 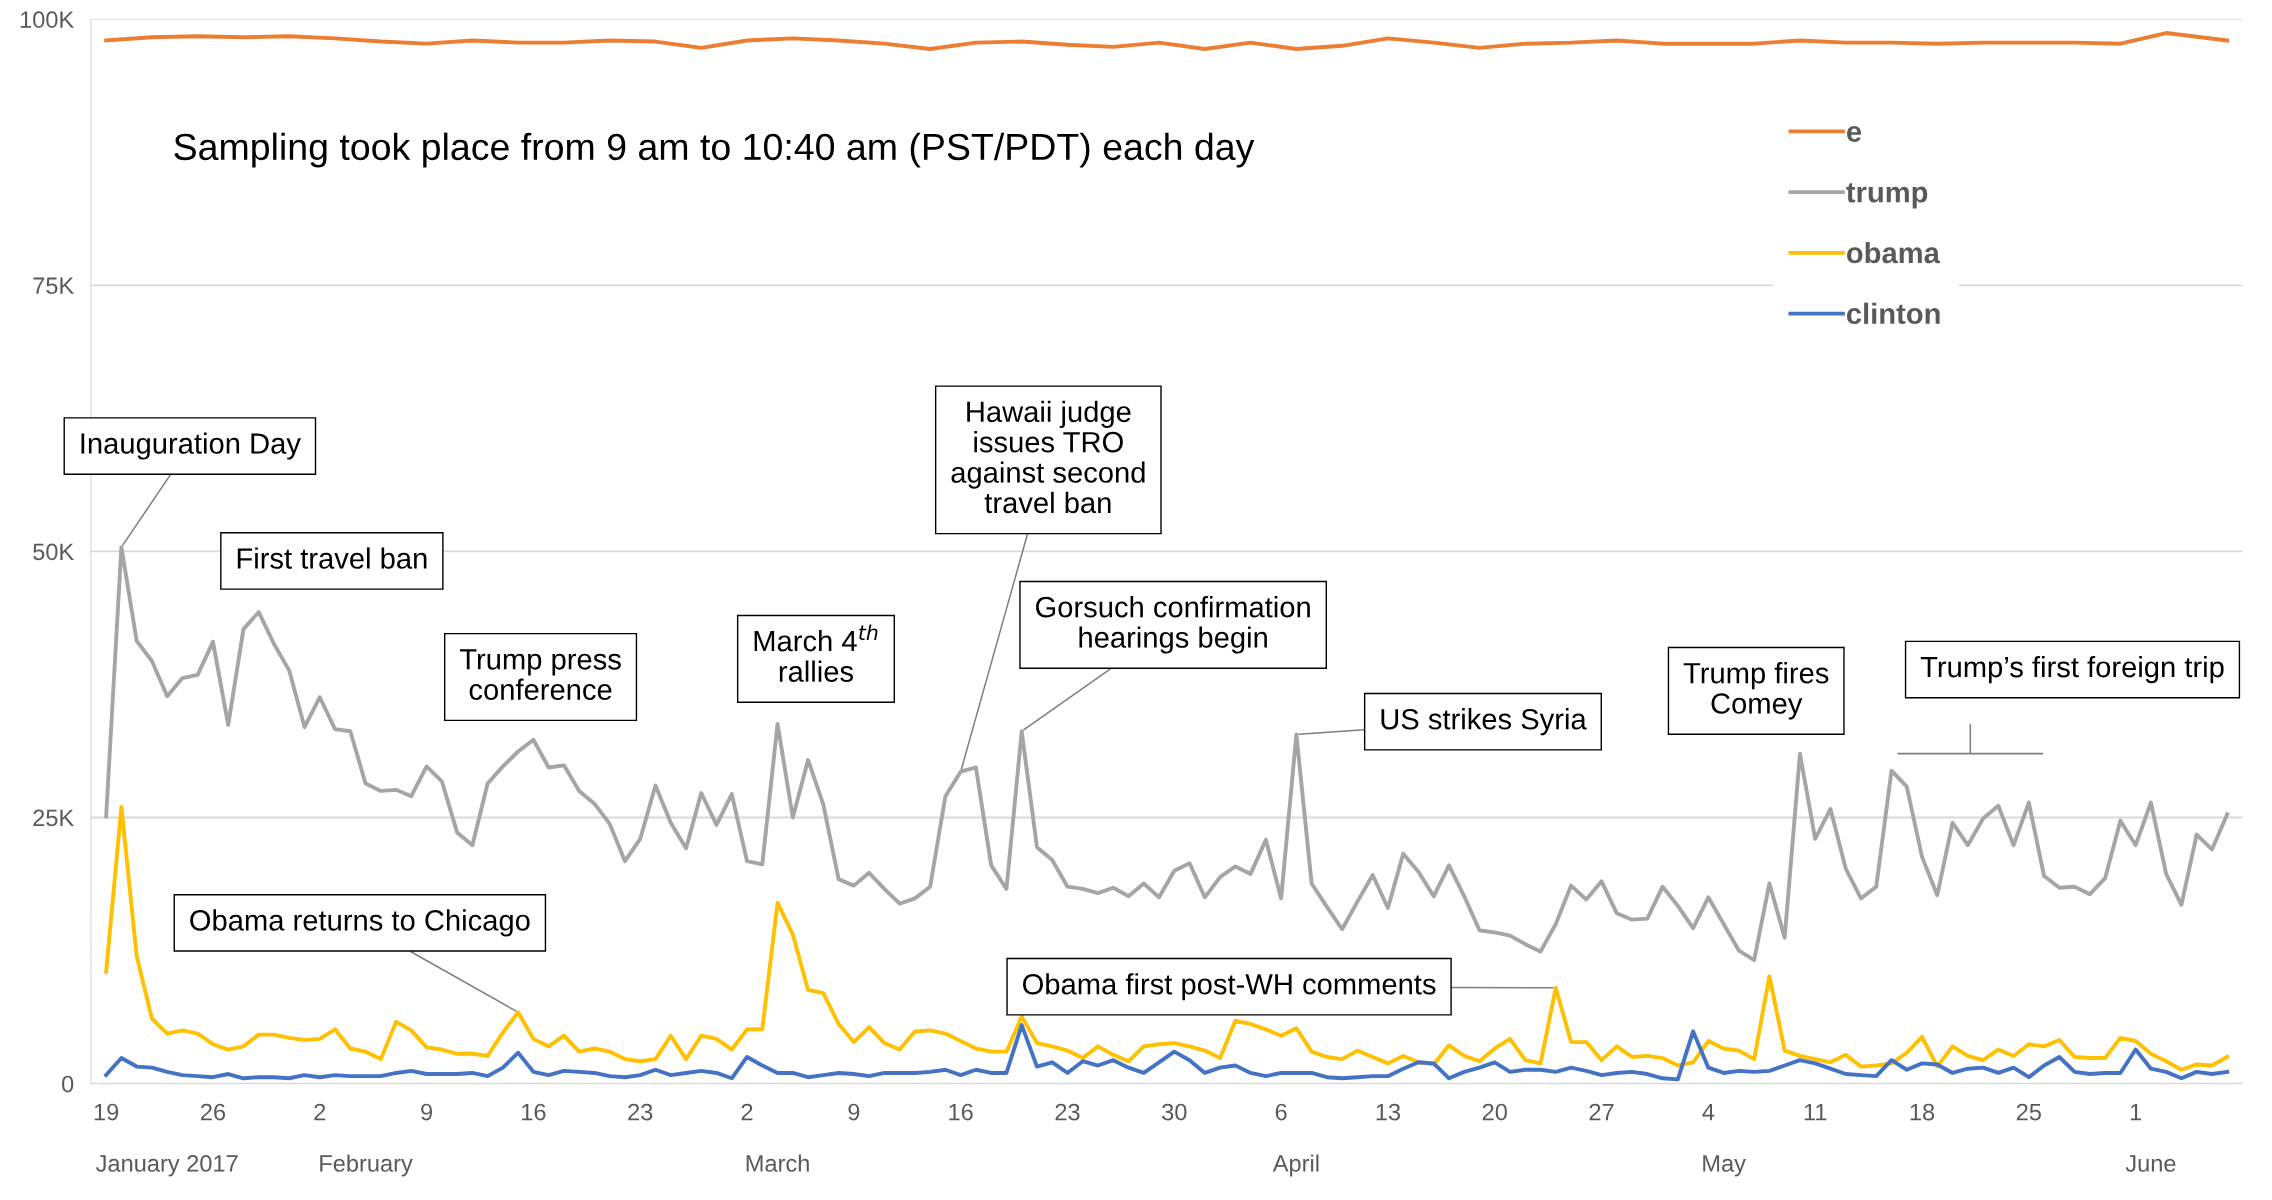 What do you see at coordinates (53, 552) in the screenshot?
I see `y-tick-label: 50K` at bounding box center [53, 552].